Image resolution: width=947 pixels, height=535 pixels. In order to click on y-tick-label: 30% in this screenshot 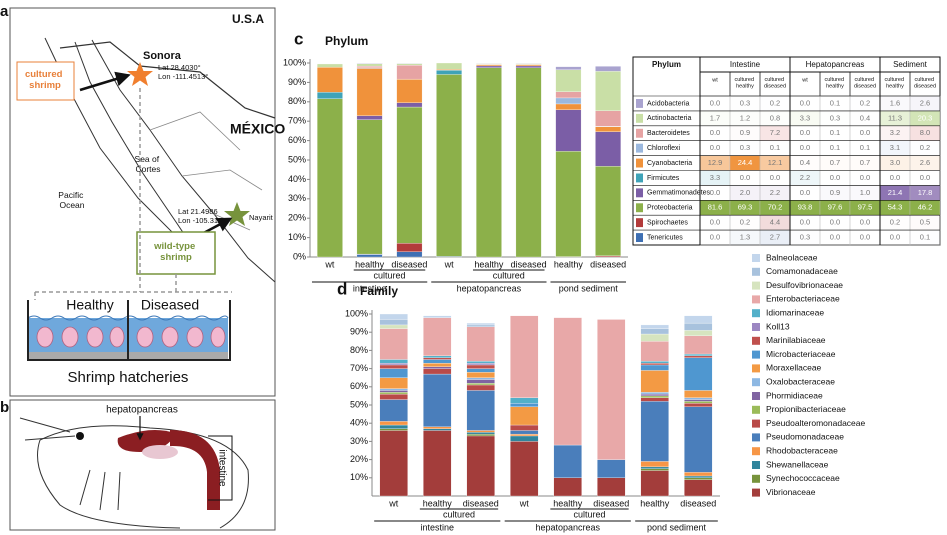, I will do `click(297, 198)`.